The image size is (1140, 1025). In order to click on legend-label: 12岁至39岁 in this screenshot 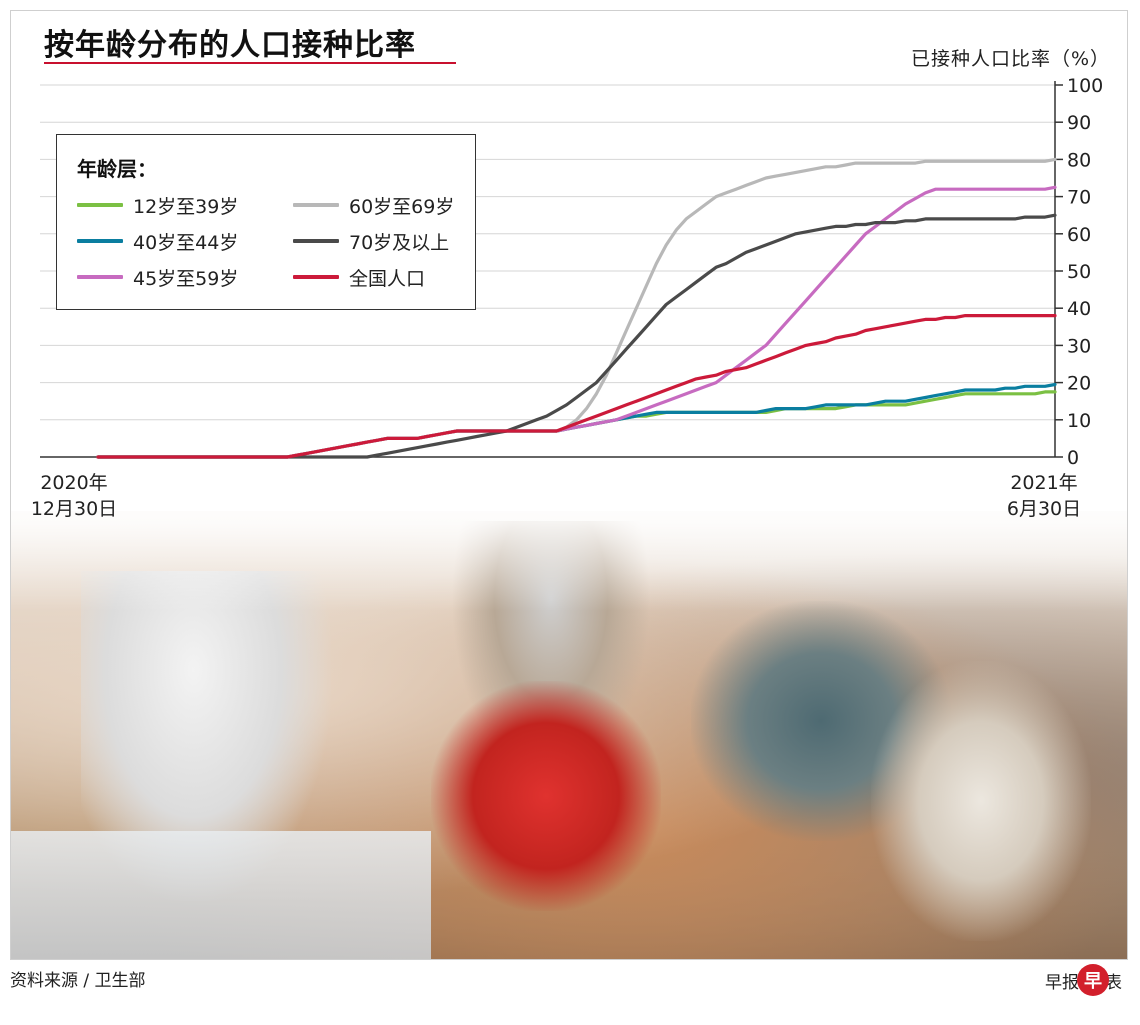, I will do `click(186, 206)`.